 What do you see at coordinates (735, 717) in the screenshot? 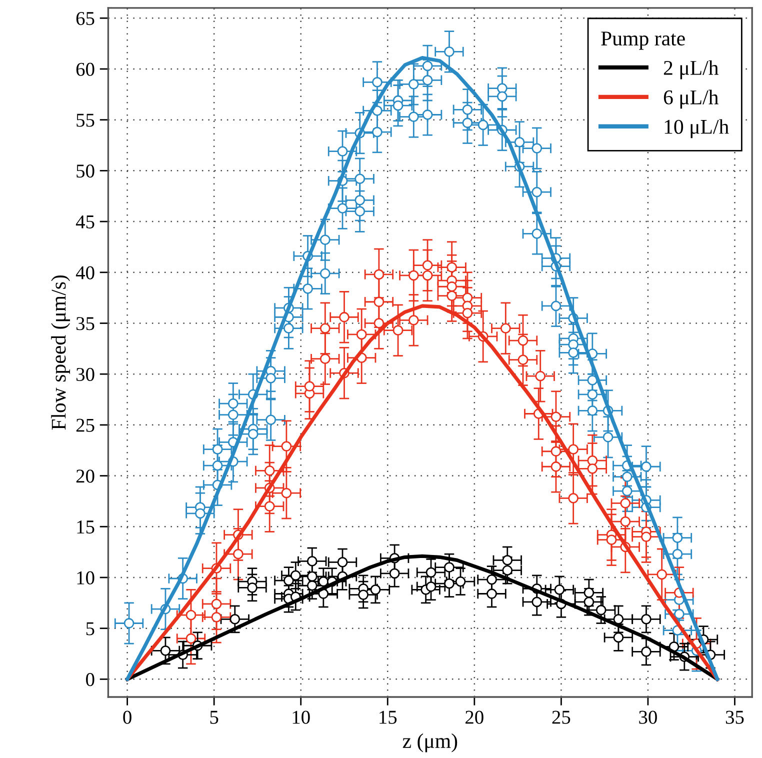
I see `x-tick-label: 35` at bounding box center [735, 717].